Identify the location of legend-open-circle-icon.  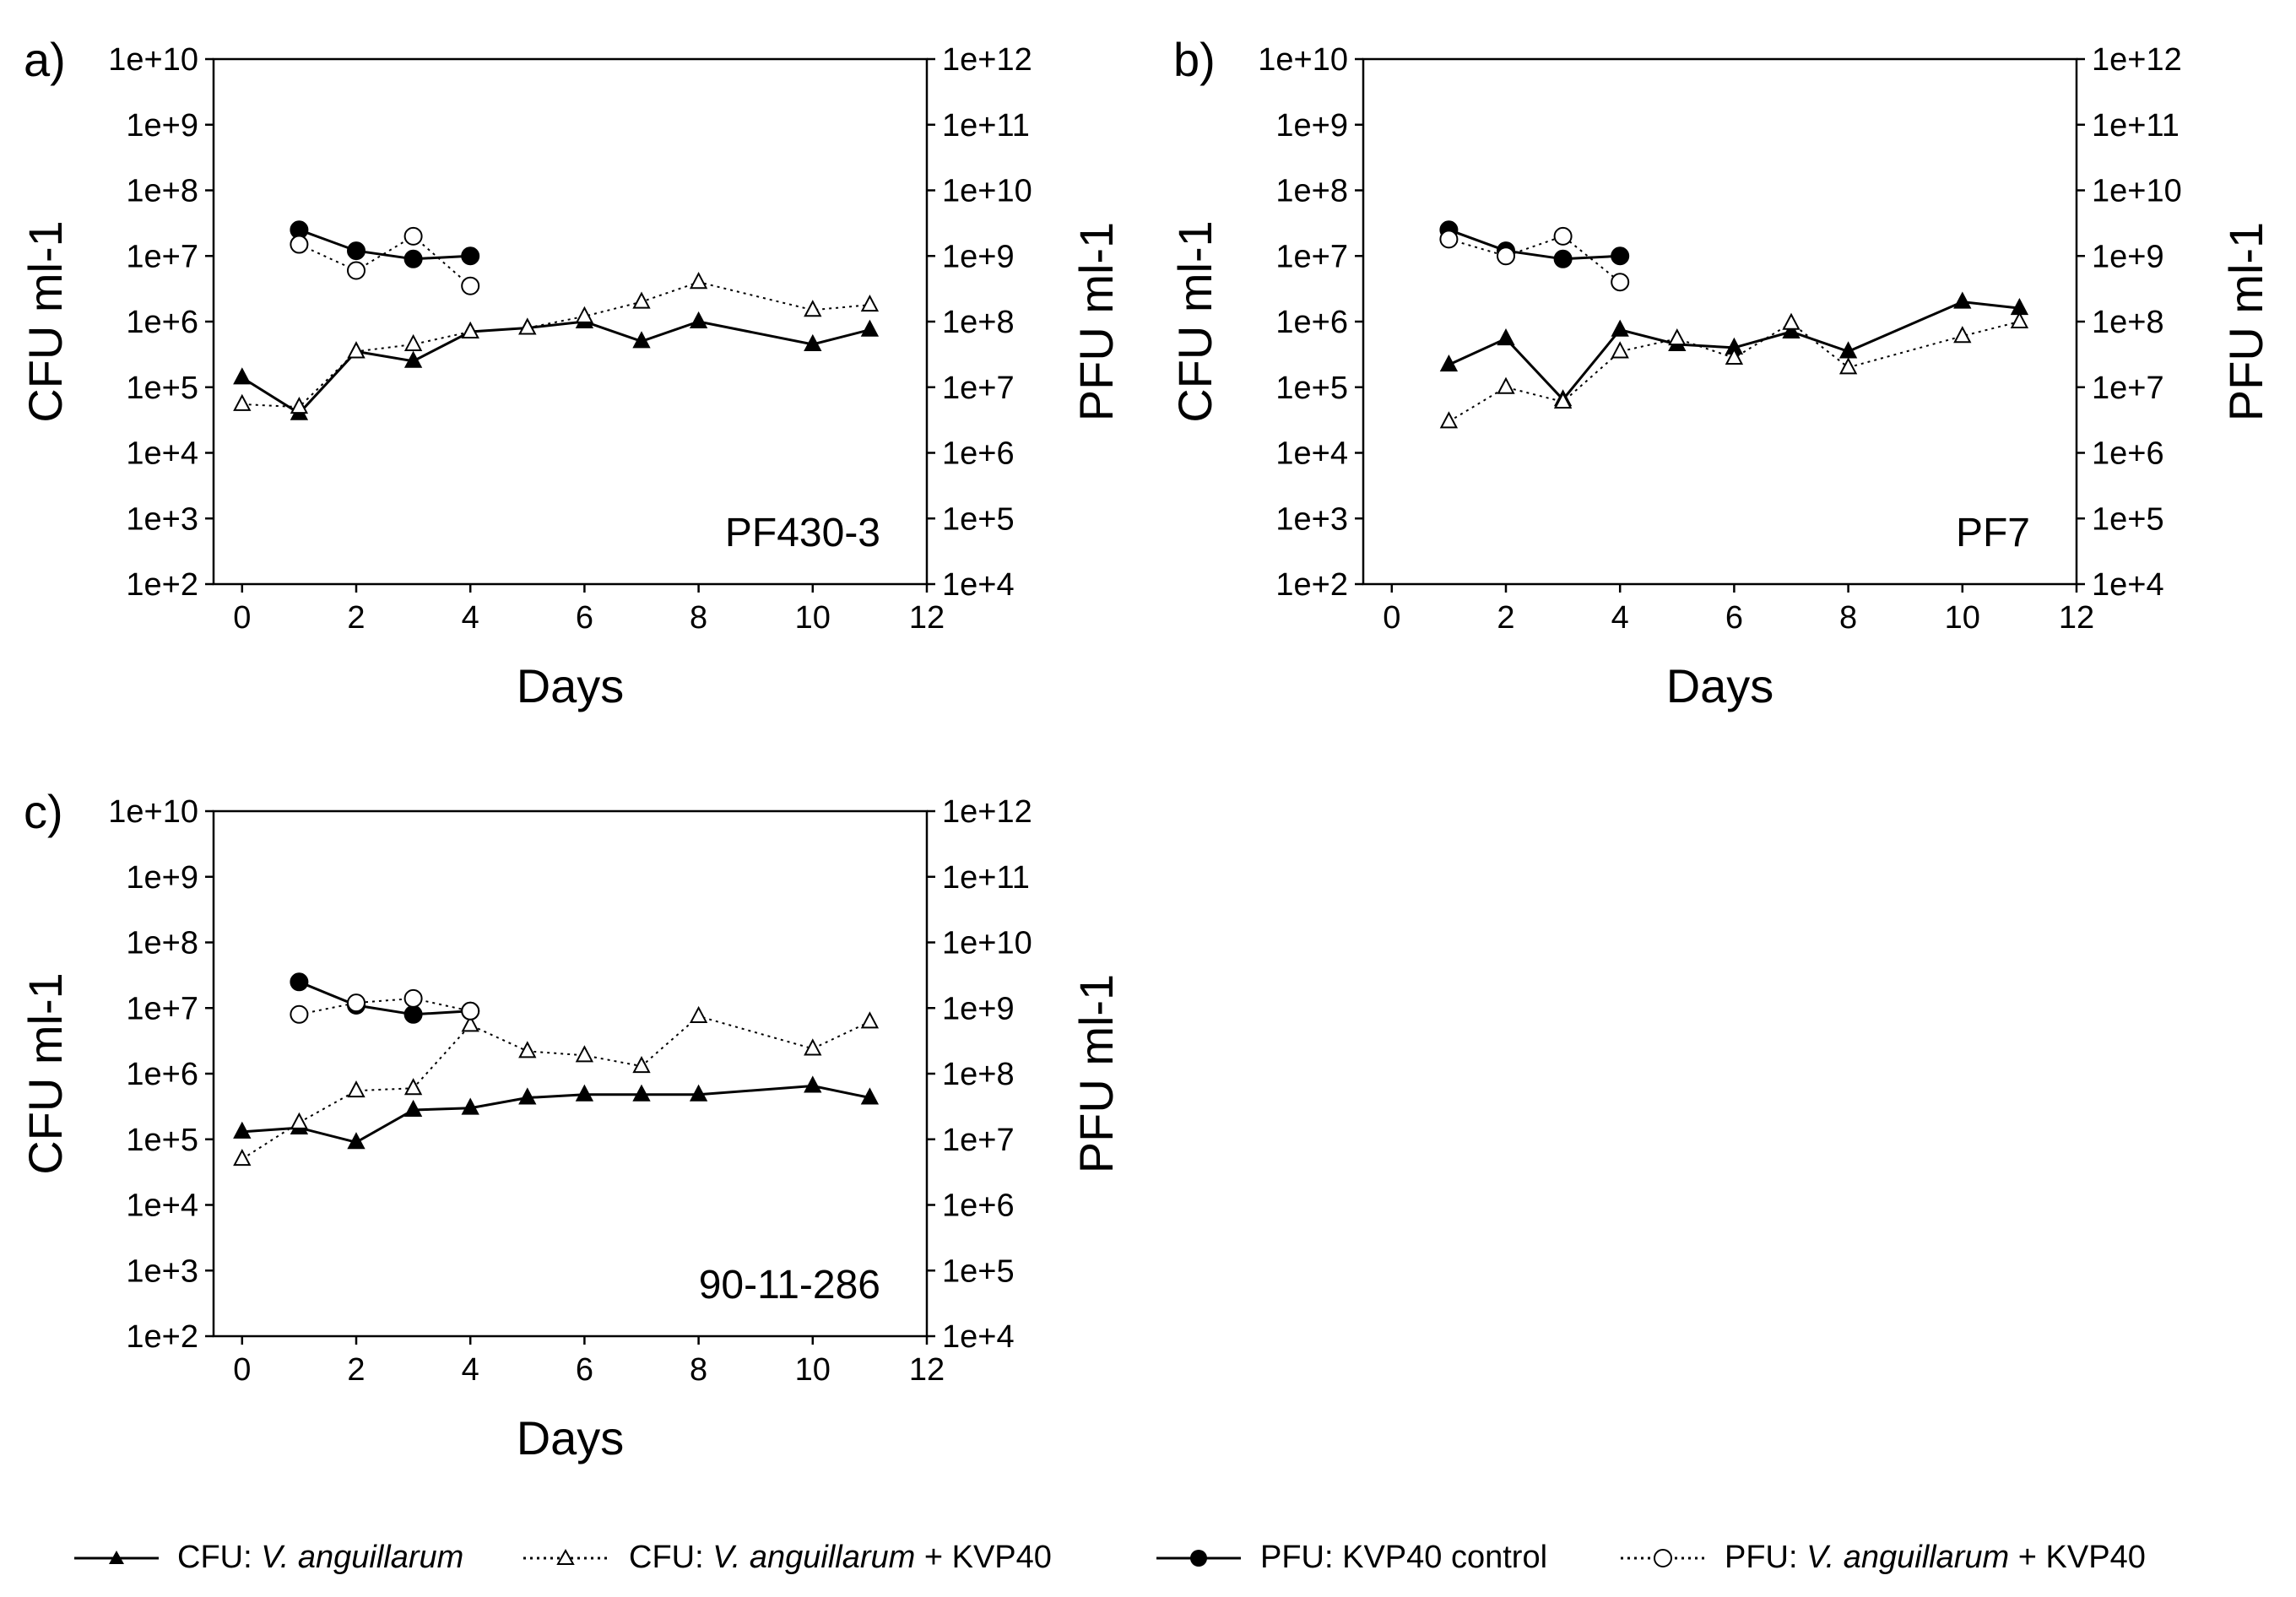
(1663, 1558).